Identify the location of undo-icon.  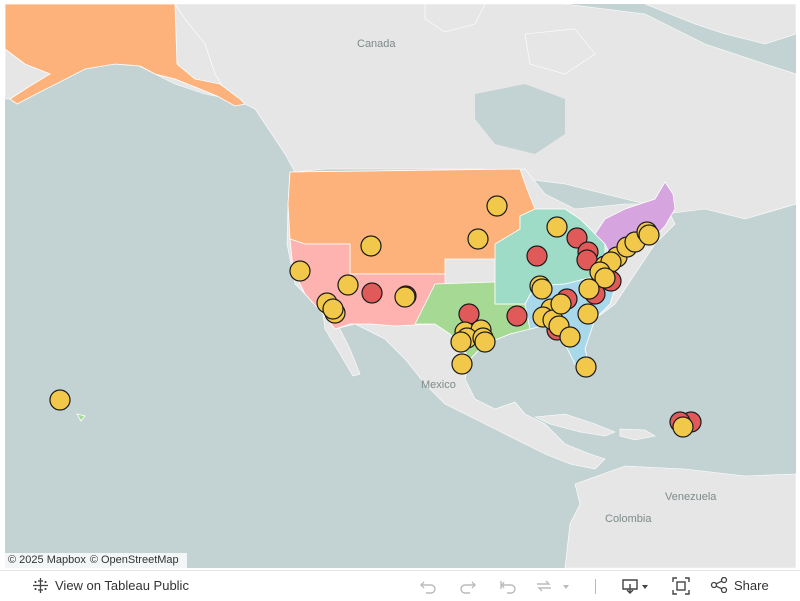
(428, 586).